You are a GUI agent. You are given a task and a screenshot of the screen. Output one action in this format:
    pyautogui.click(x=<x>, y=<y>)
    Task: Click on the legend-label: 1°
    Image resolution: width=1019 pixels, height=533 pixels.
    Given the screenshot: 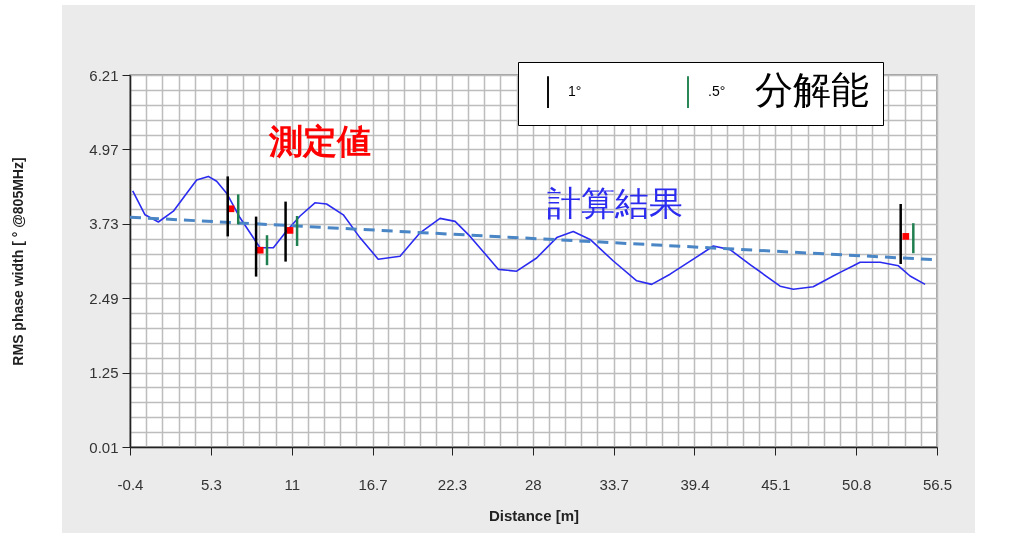 What is the action you would take?
    pyautogui.click(x=575, y=91)
    